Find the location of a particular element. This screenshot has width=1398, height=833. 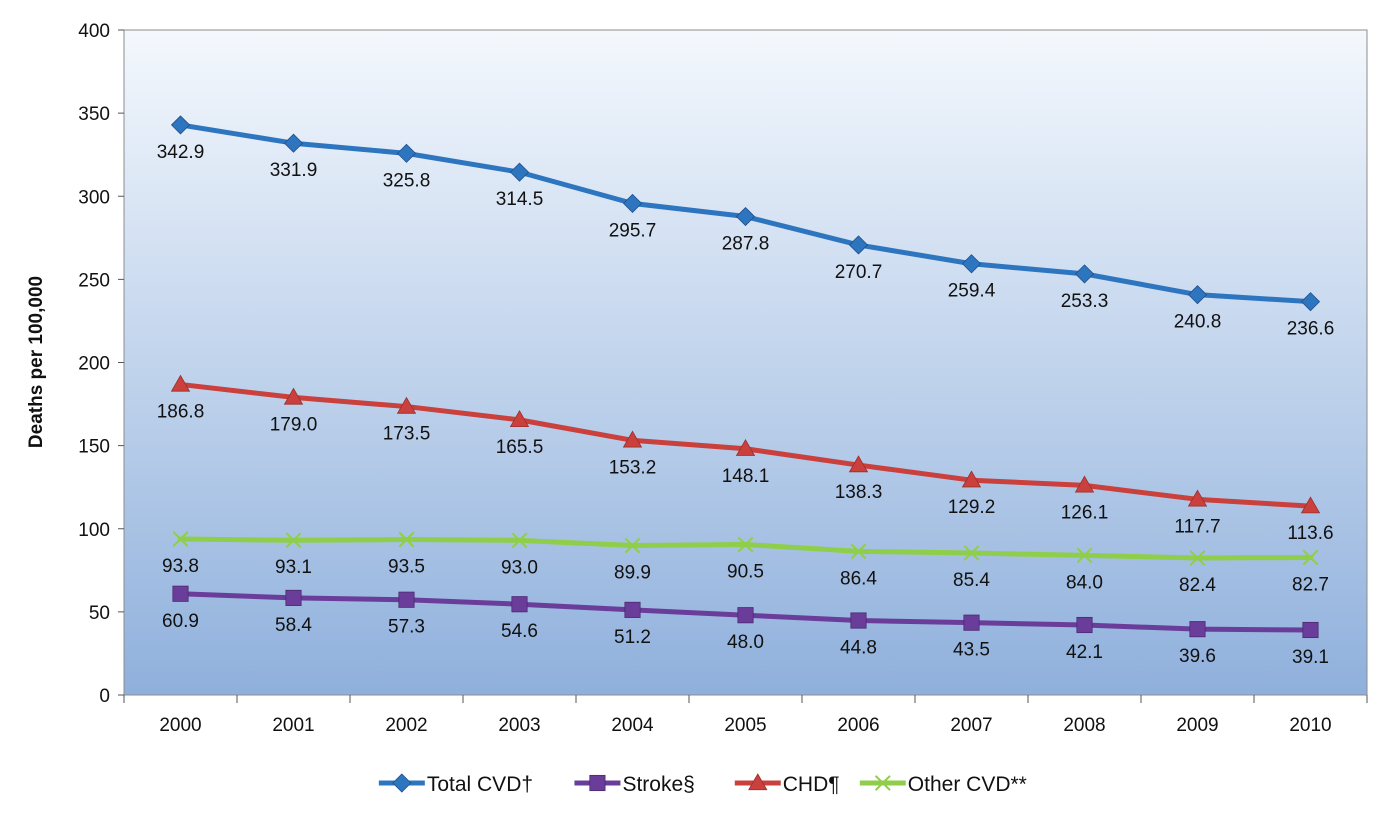

legend-label: Other CVD** is located at coordinates (967, 784).